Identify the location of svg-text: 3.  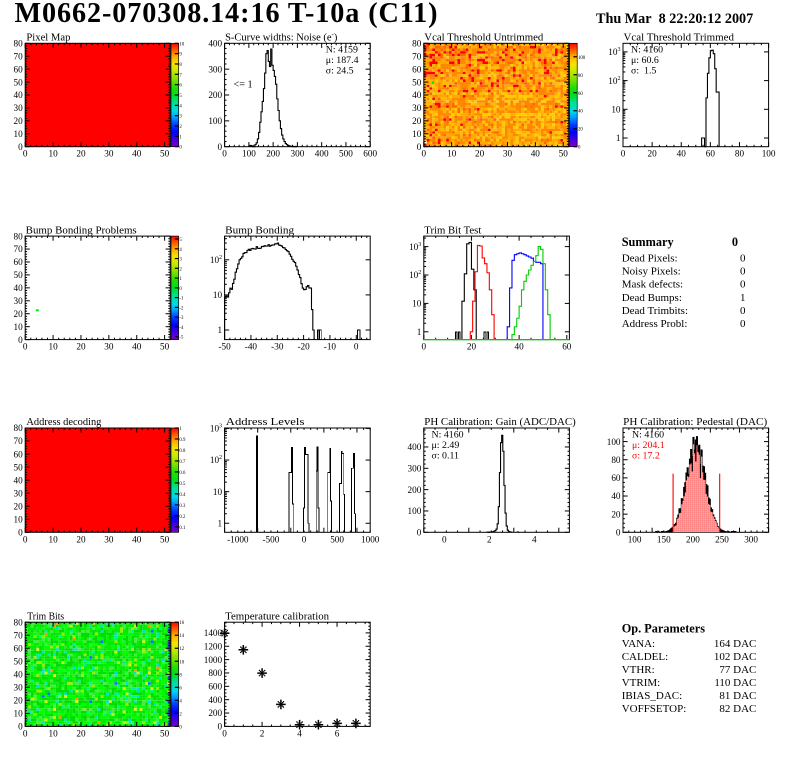
(180, 117).